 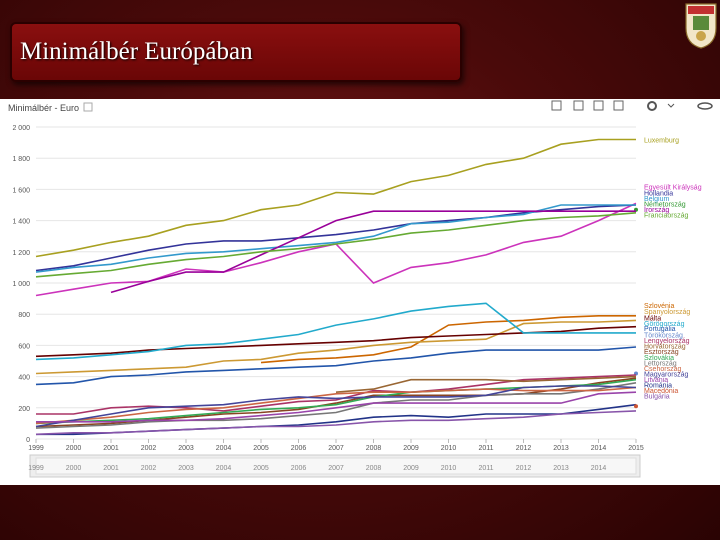 What do you see at coordinates (336, 448) in the screenshot?
I see `x-tick-label: 2007` at bounding box center [336, 448].